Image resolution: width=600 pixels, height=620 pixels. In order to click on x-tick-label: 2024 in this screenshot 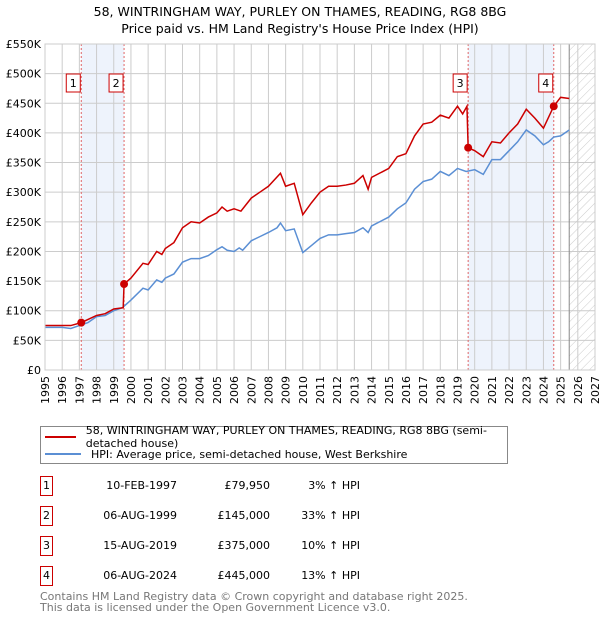, I will do `click(543, 390)`.